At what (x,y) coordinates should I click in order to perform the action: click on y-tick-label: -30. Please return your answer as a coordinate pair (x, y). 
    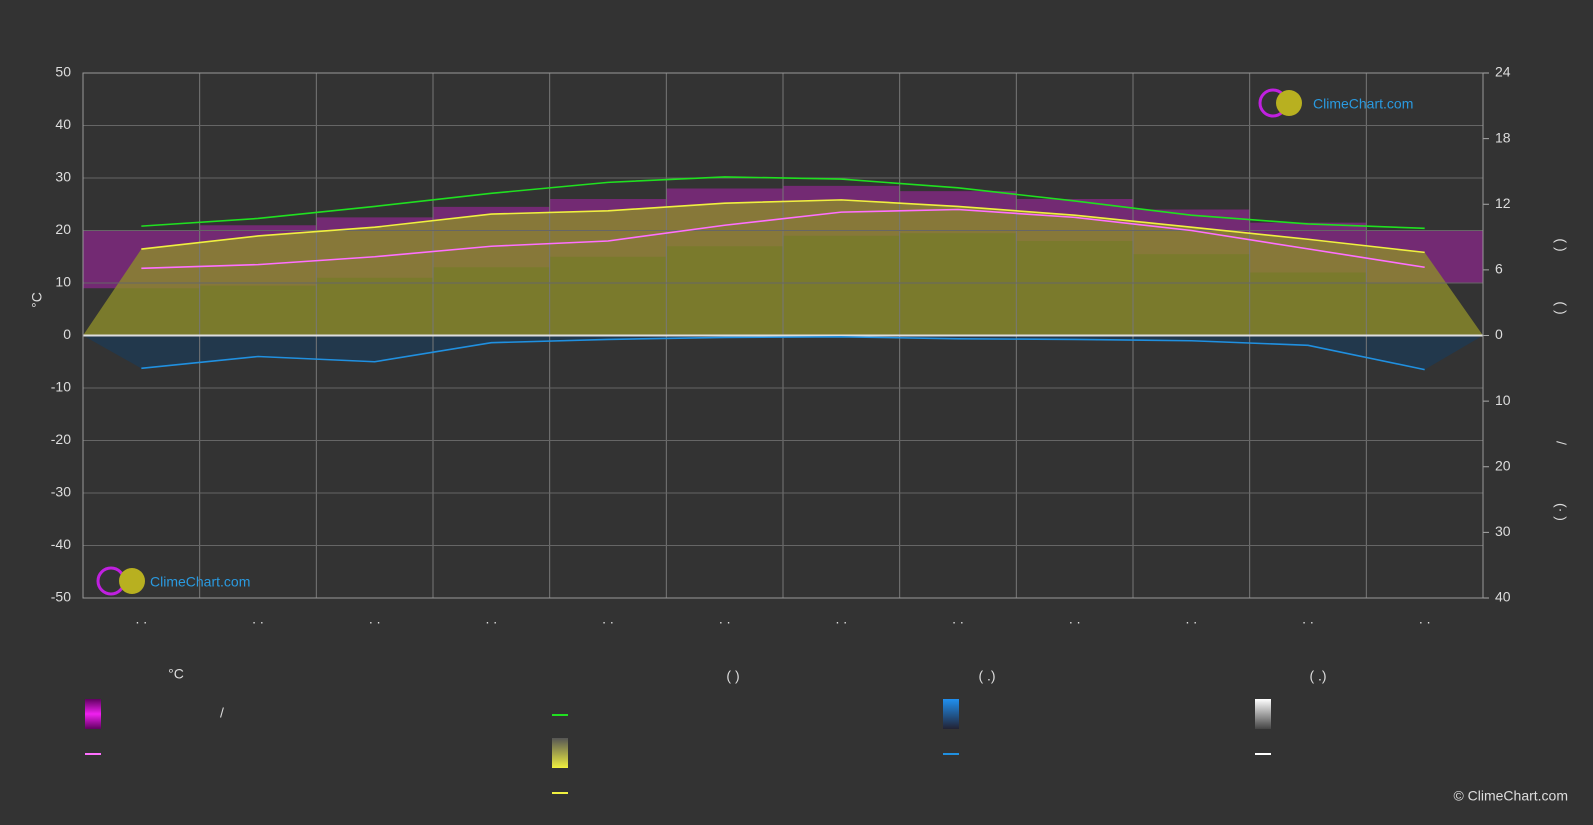
    Looking at the image, I should click on (61, 492).